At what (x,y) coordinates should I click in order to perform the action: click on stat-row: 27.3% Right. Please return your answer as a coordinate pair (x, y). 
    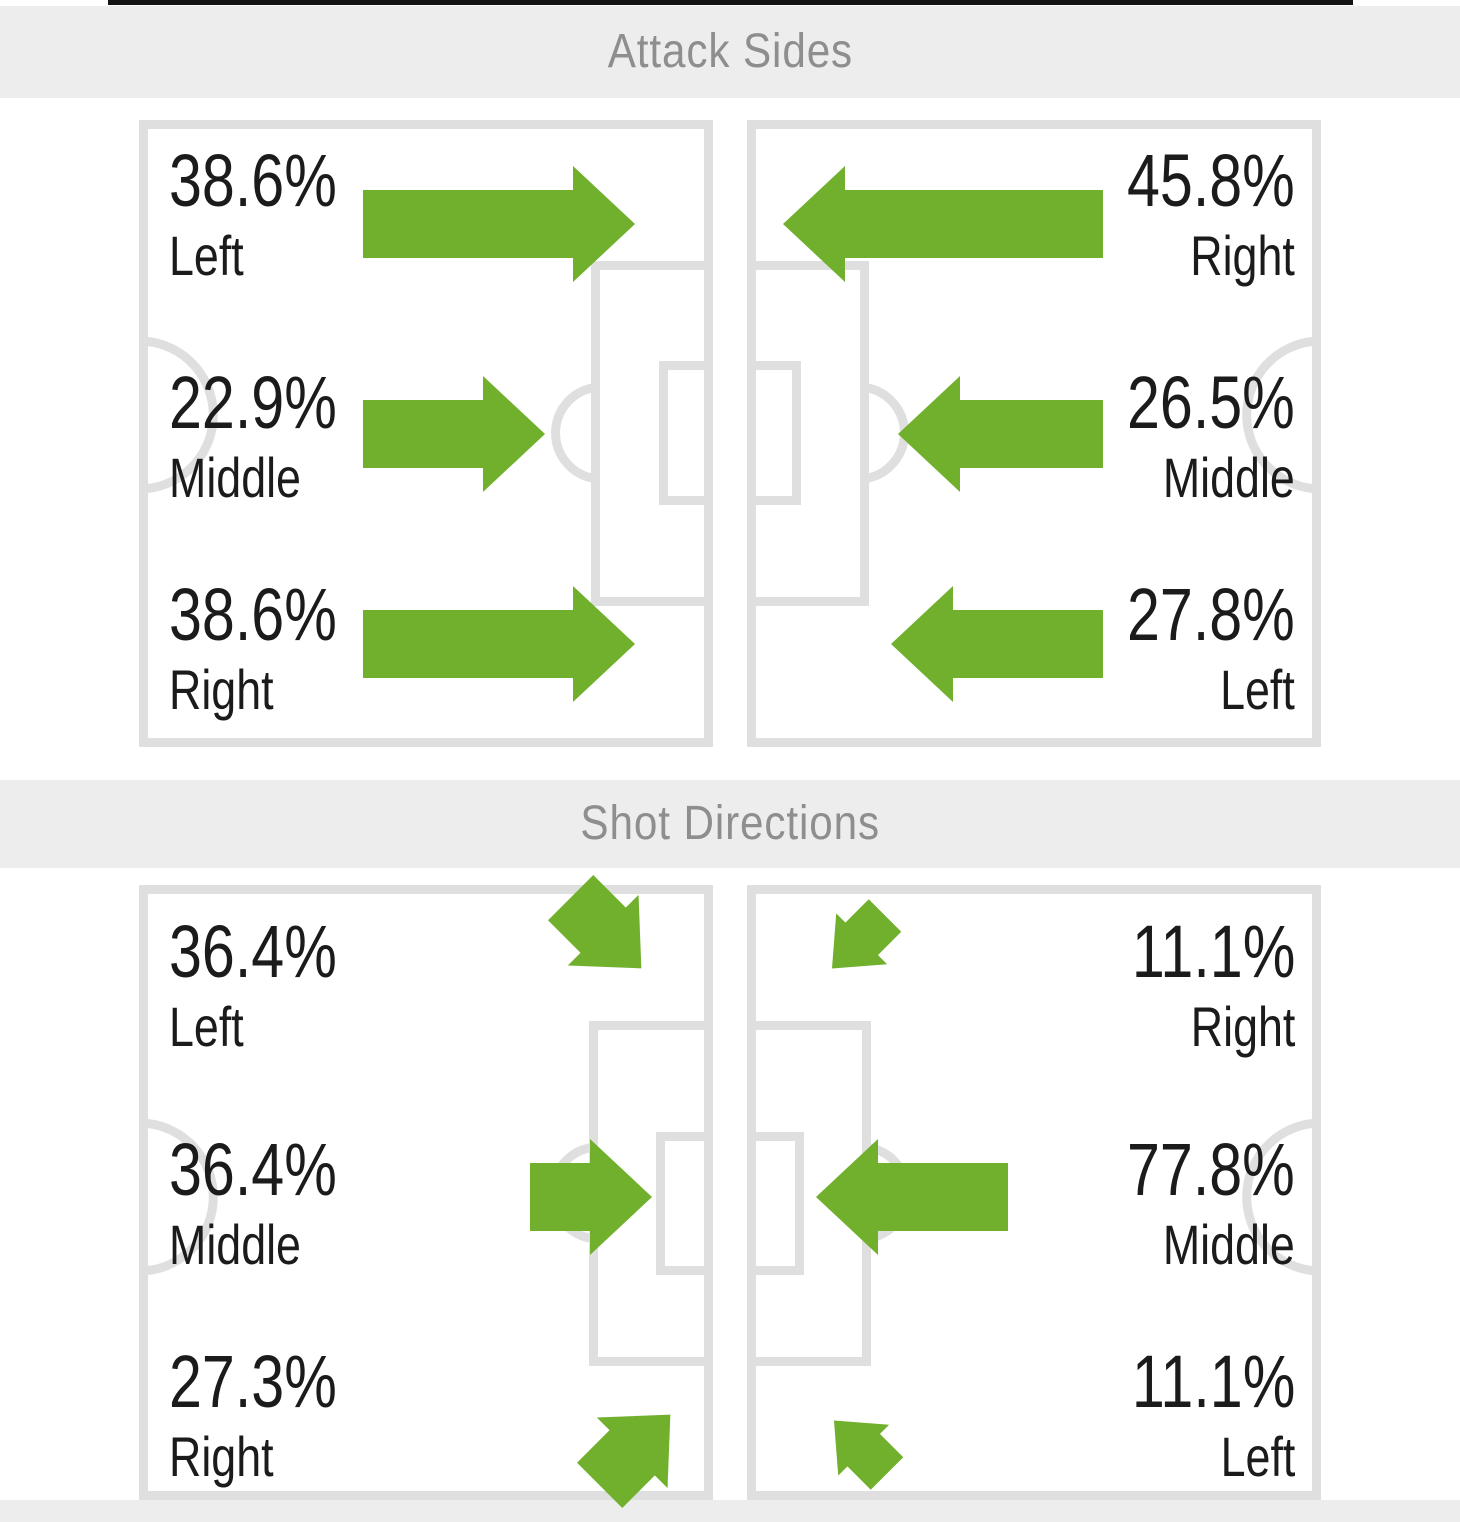
    Looking at the image, I should click on (253, 1415).